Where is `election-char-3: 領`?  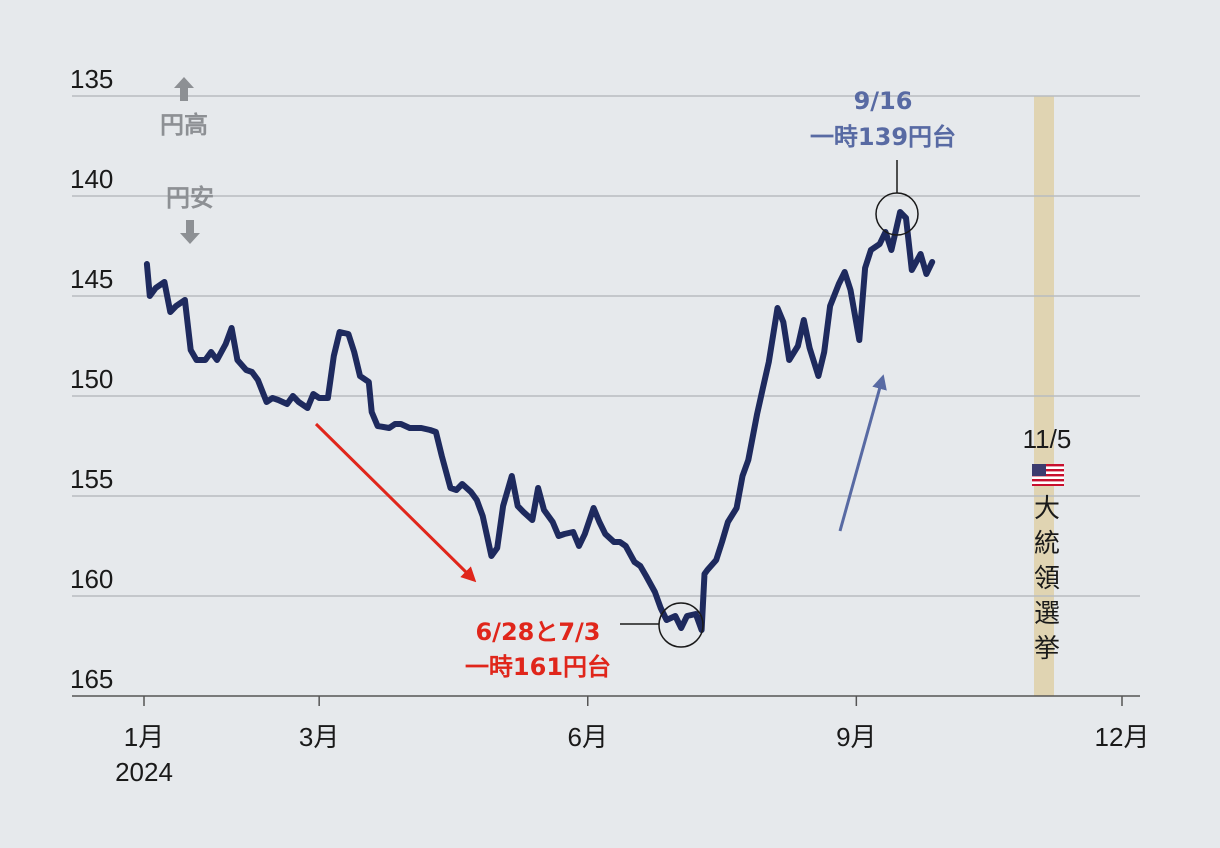 election-char-3: 領 is located at coordinates (1047, 578).